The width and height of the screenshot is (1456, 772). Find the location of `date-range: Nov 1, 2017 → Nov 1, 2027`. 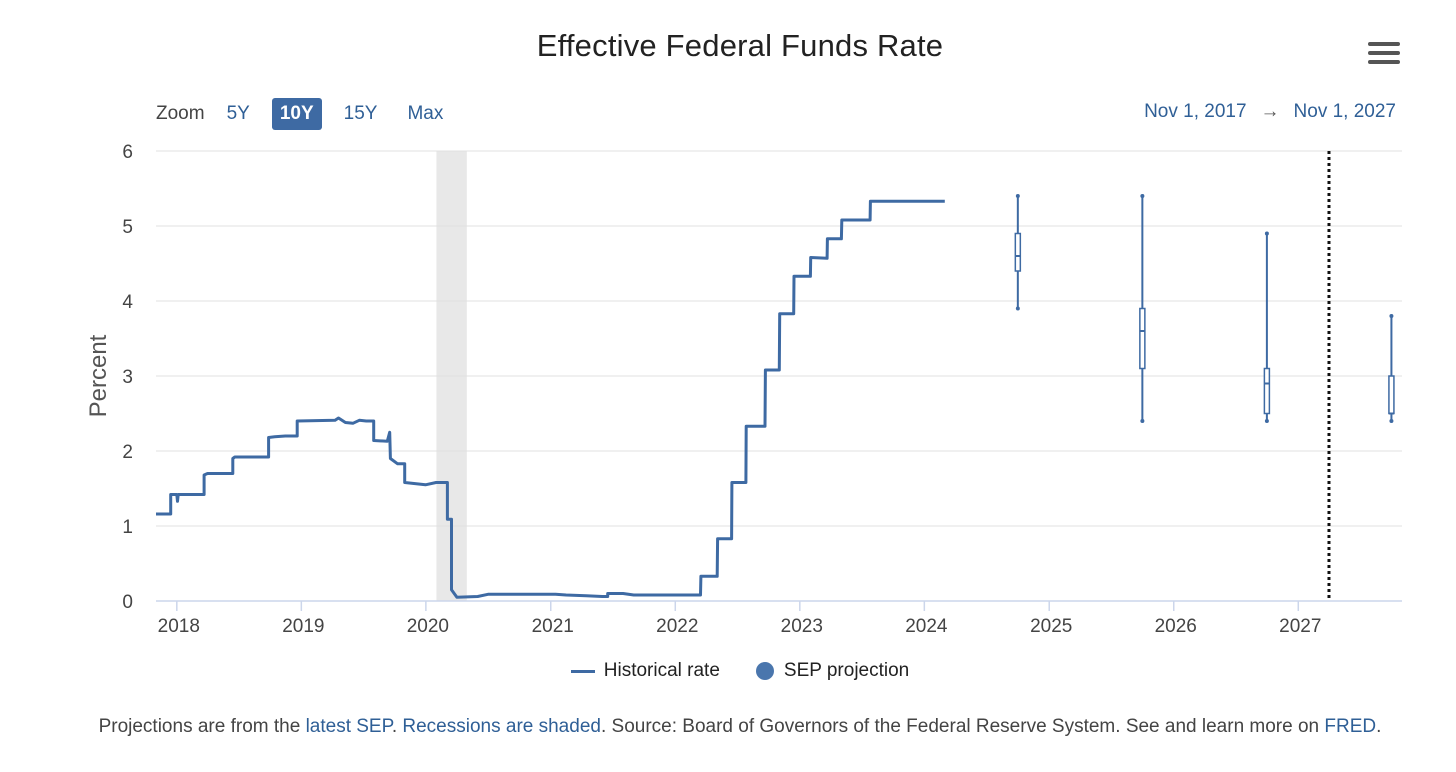

date-range: Nov 1, 2017 → Nov 1, 2027 is located at coordinates (1270, 112).